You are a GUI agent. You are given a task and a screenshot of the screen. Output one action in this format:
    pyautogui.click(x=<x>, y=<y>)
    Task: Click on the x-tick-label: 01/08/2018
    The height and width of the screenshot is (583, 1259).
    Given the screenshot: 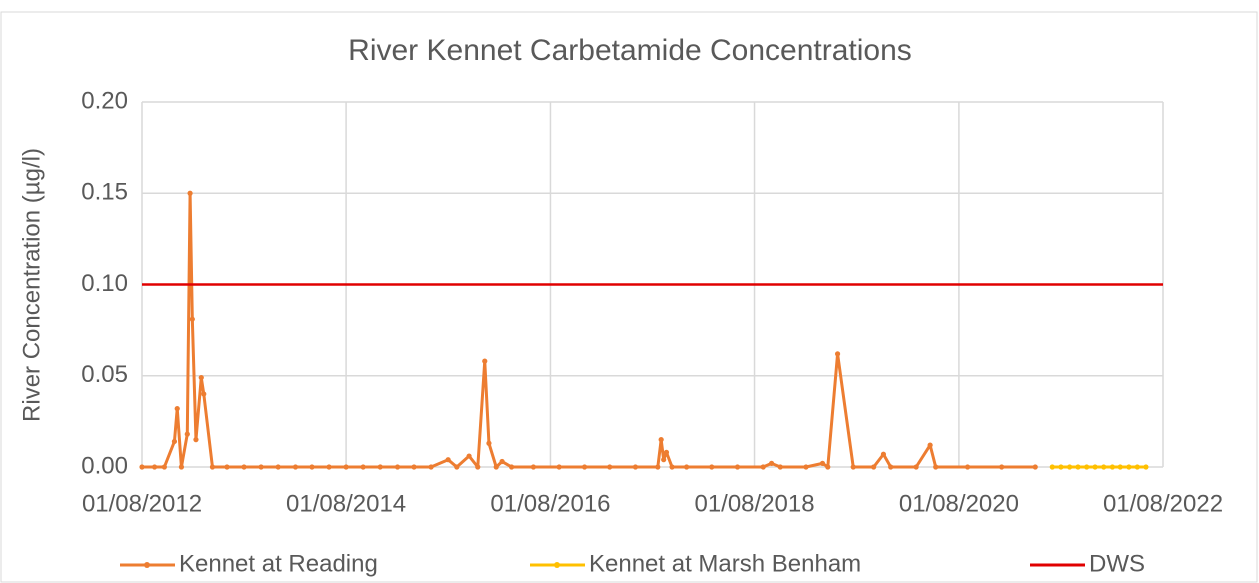 What is the action you would take?
    pyautogui.click(x=754, y=503)
    